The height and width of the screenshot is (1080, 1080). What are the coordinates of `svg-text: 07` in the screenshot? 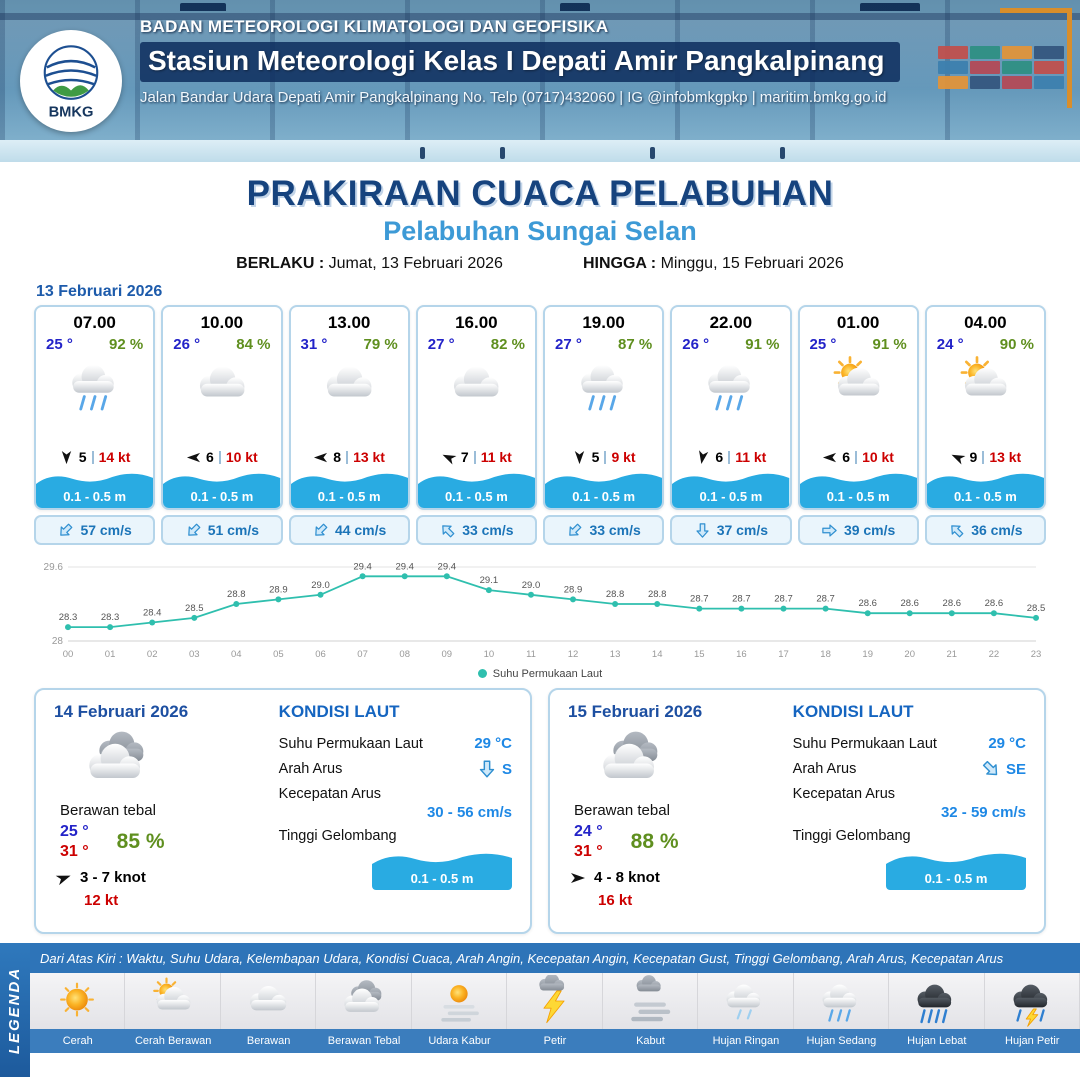 It's located at (362, 654).